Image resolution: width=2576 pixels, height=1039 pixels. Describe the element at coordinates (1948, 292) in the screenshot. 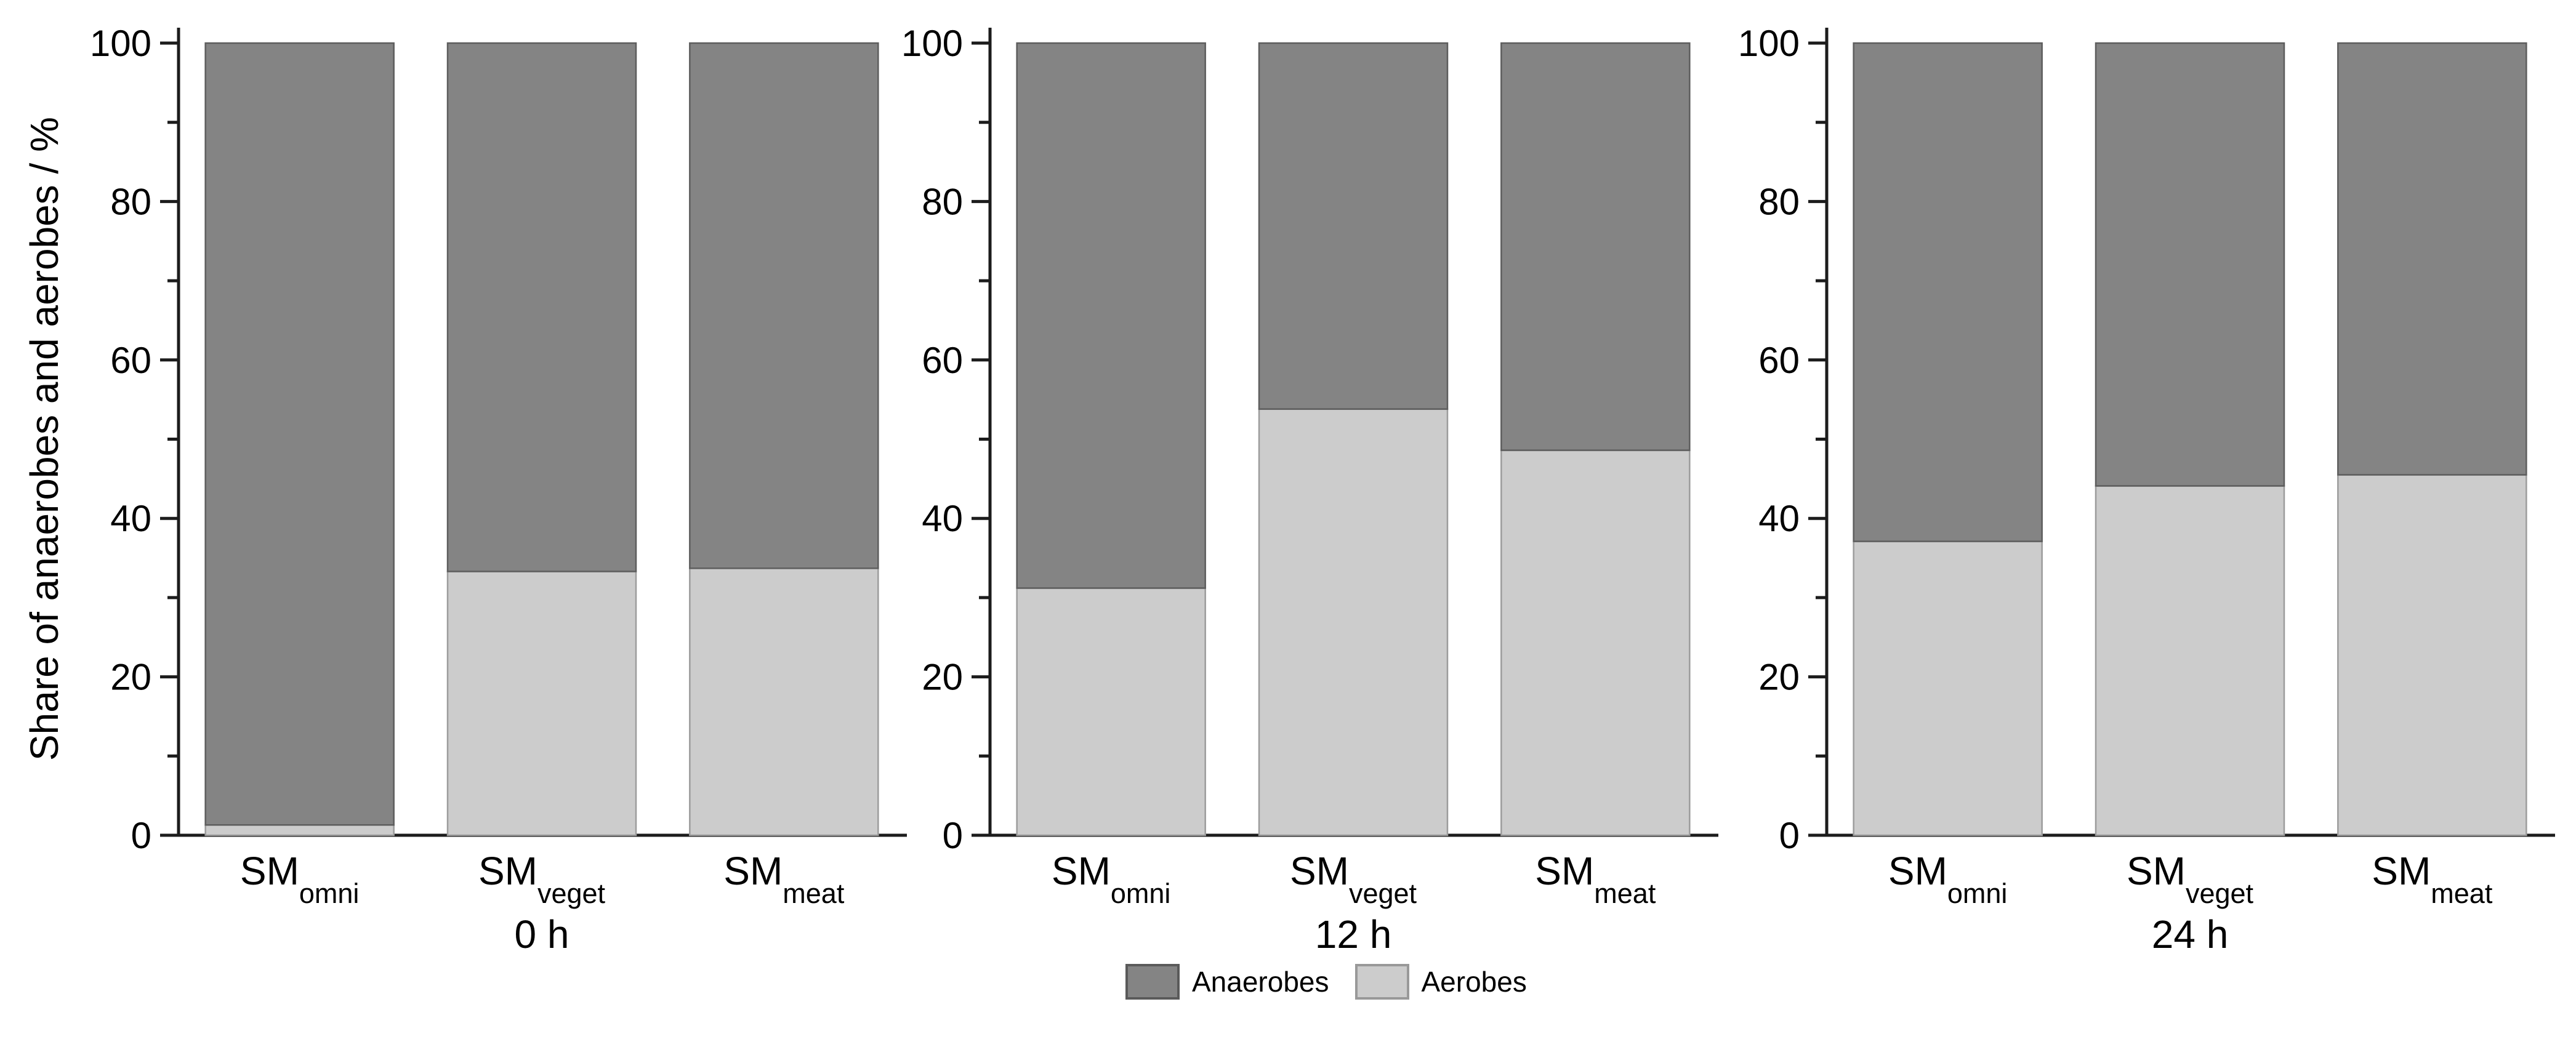

I see `bar-segment-anaerobes-24h-omni` at that location.